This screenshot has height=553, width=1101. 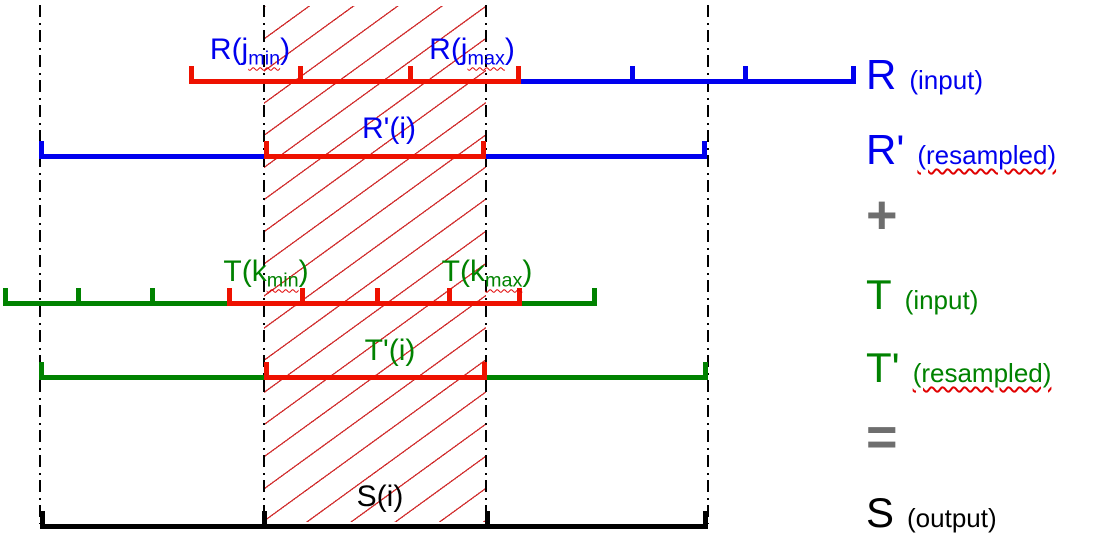 What do you see at coordinates (375, 156) in the screenshot?
I see `r-resampled-line-segment` at bounding box center [375, 156].